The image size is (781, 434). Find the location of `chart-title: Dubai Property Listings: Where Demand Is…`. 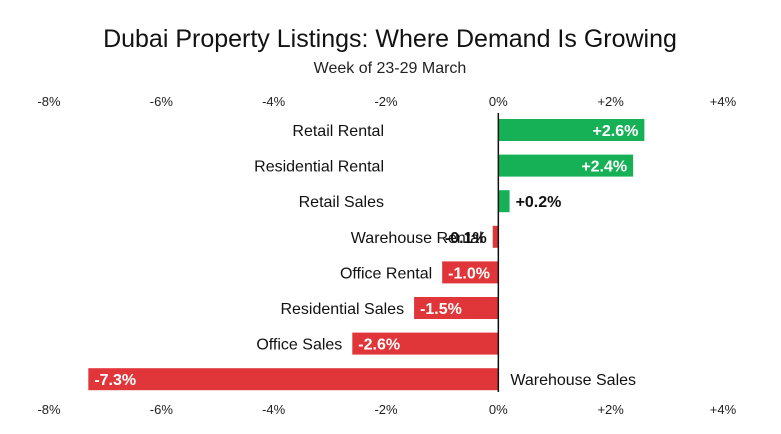

chart-title: Dubai Property Listings: Where Demand Is… is located at coordinates (390, 39).